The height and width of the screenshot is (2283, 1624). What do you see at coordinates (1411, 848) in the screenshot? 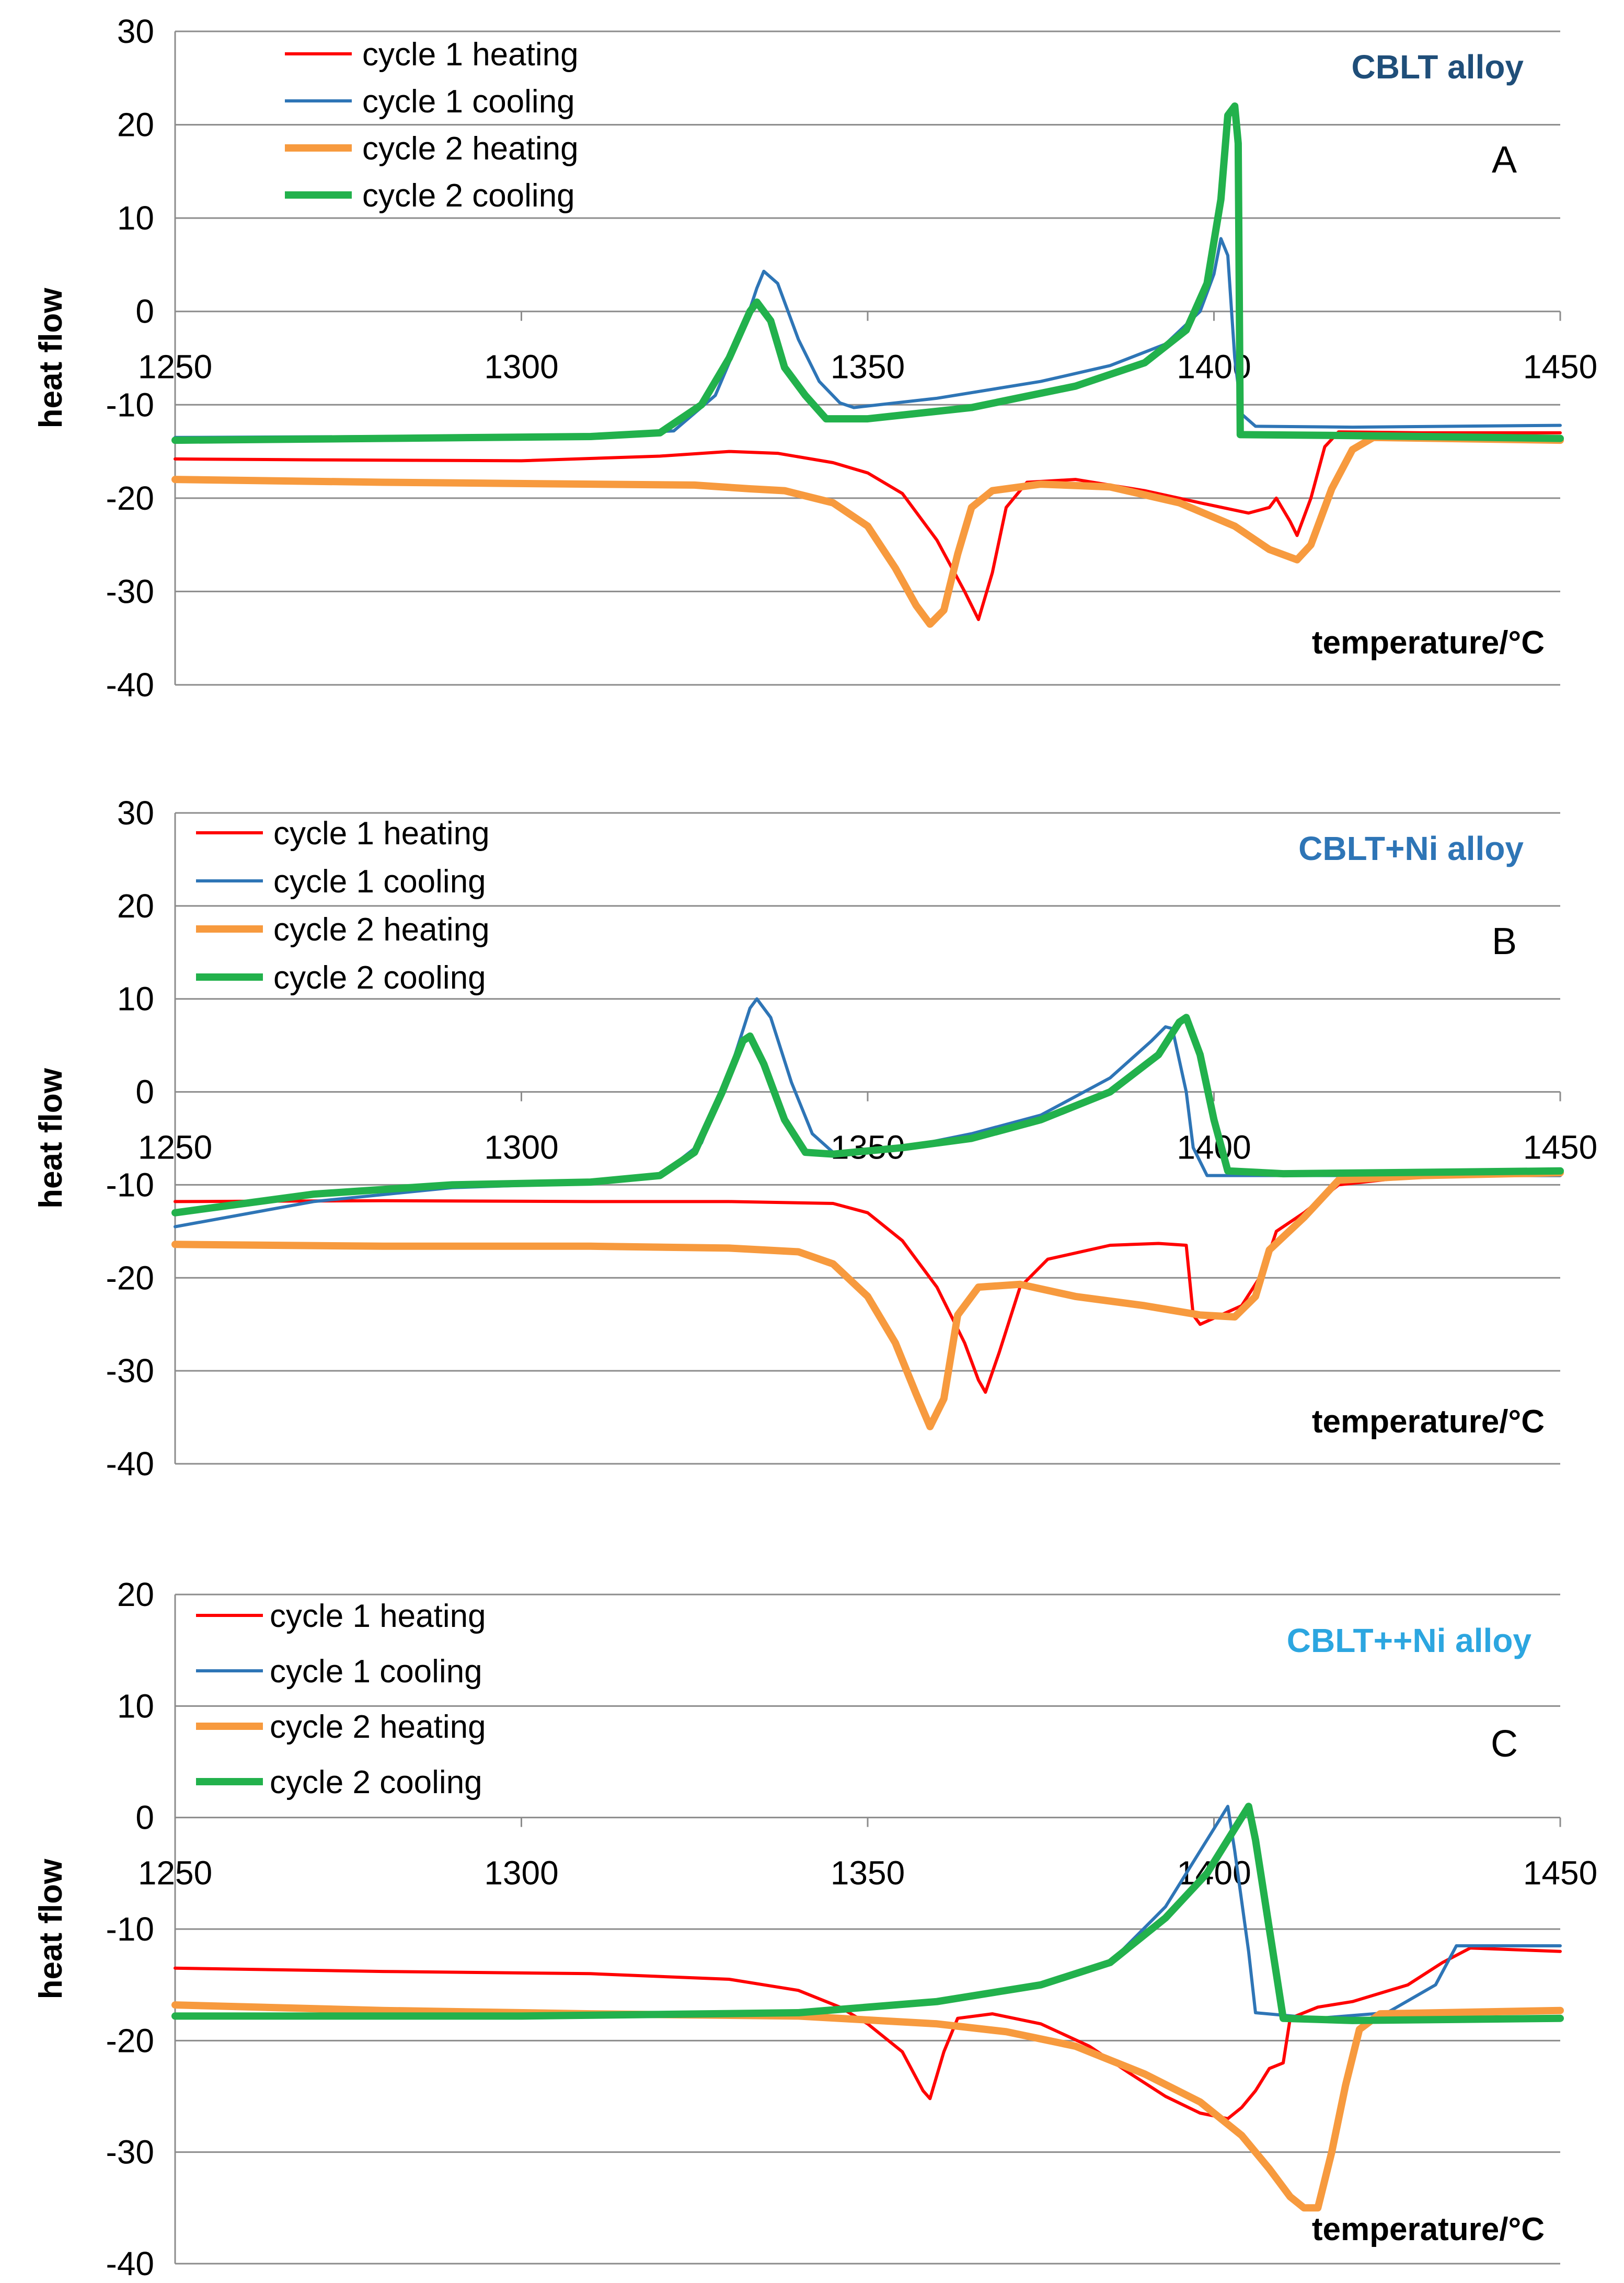
I see `panel-title: CBLT+Ni alloy` at bounding box center [1411, 848].